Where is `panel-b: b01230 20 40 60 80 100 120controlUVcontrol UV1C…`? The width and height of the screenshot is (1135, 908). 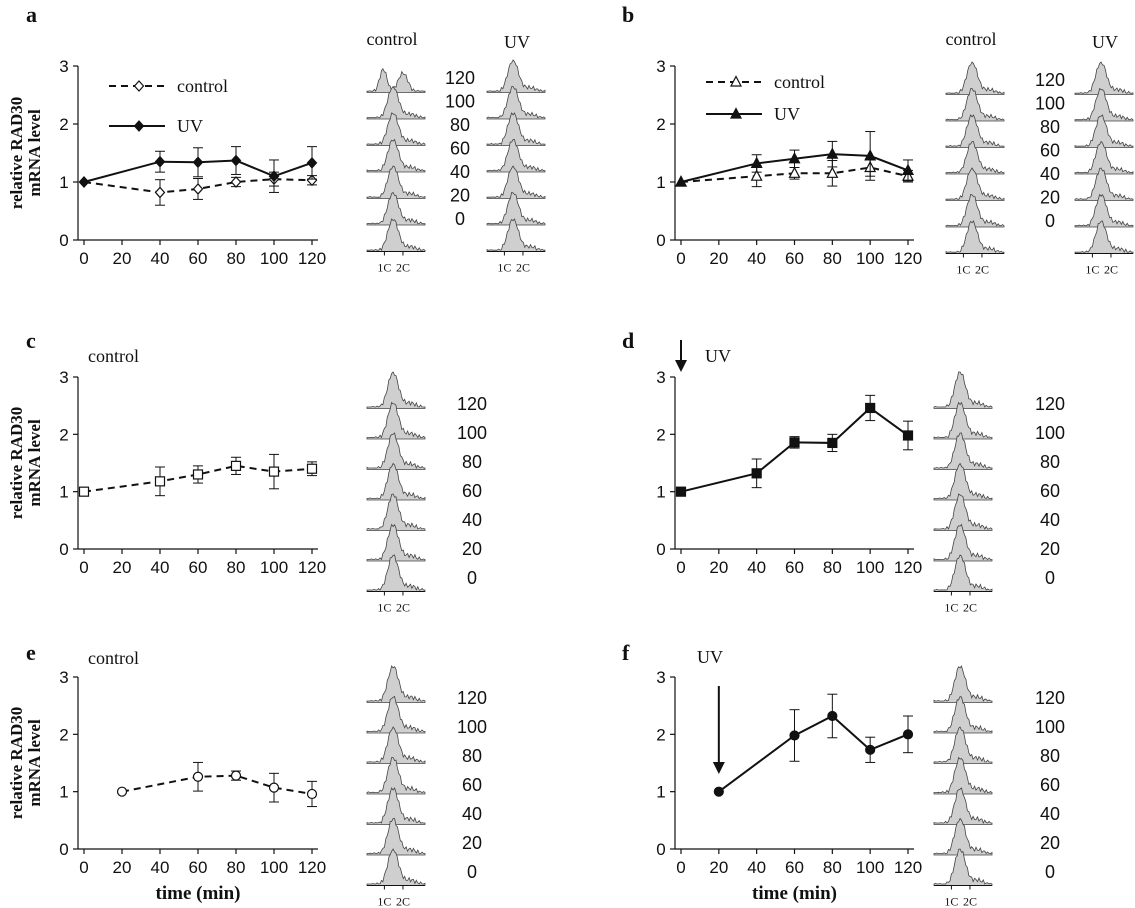 panel-b: b01230 20 40 60 80 100 120controlUVcontrol UV1C… is located at coordinates (877, 139).